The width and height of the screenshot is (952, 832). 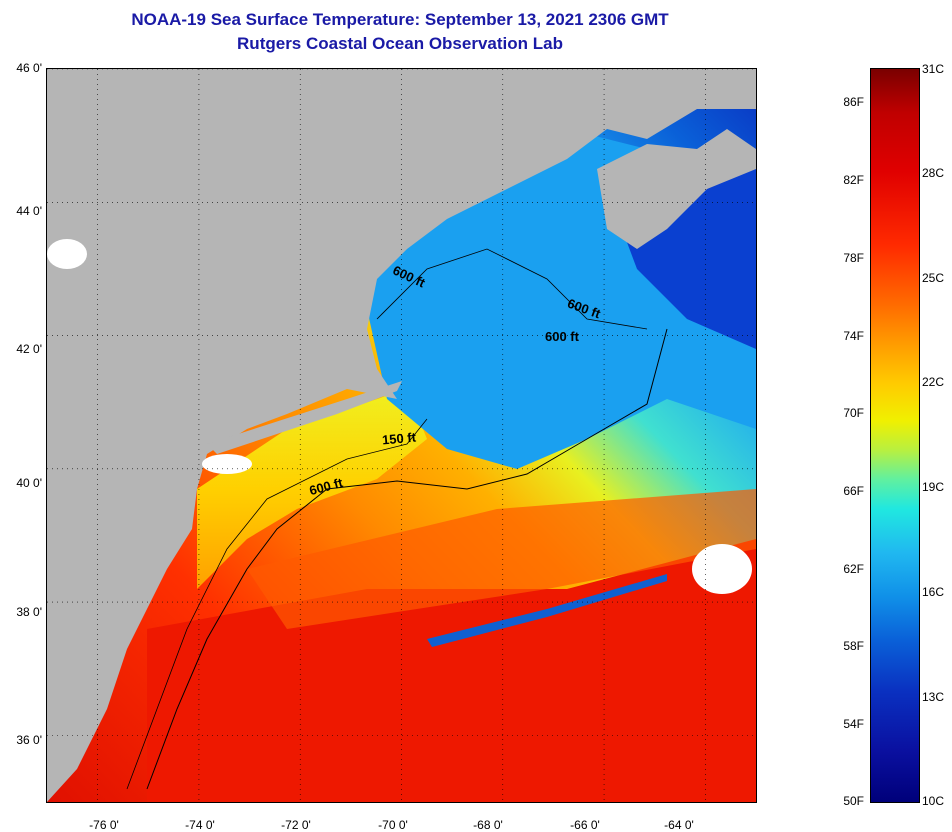 I want to click on colorbar-f-label: 62F, so click(x=853, y=569).